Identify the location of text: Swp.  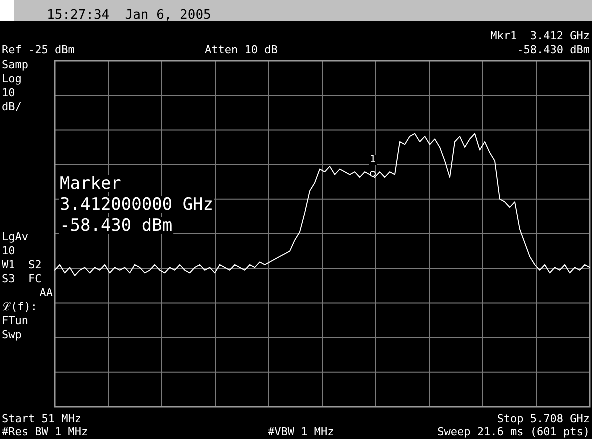
(12, 335).